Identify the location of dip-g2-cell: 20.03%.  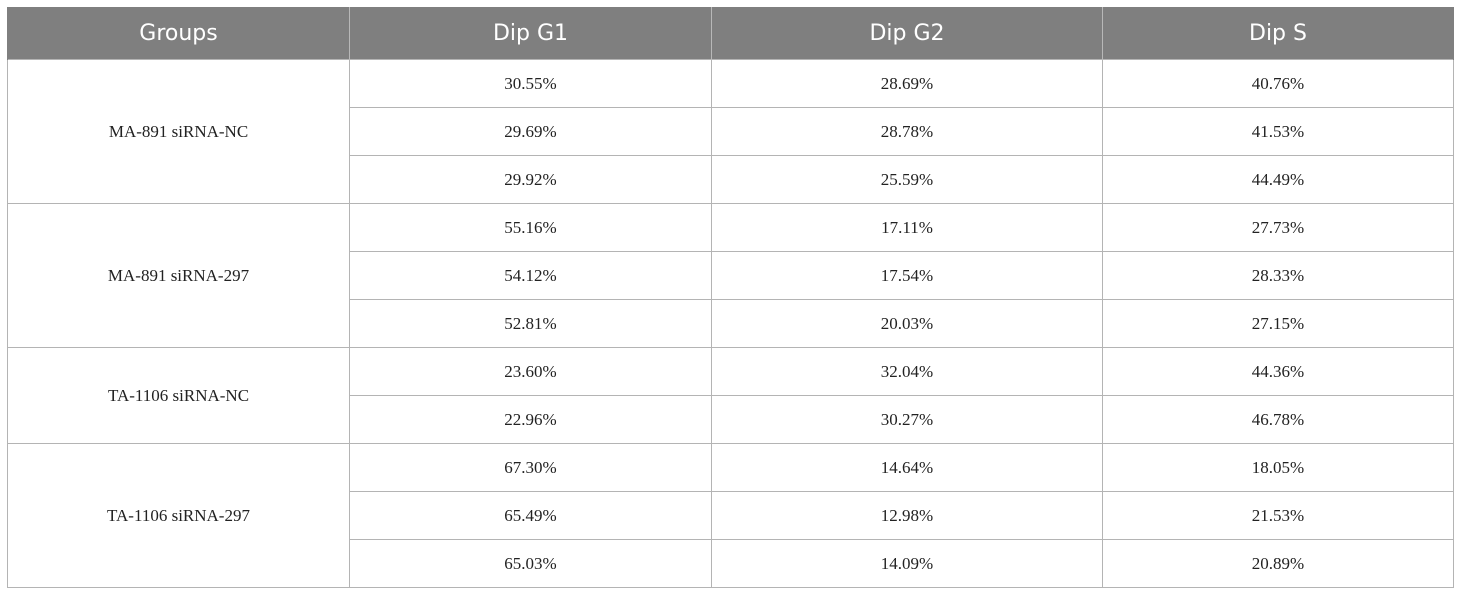
(907, 323).